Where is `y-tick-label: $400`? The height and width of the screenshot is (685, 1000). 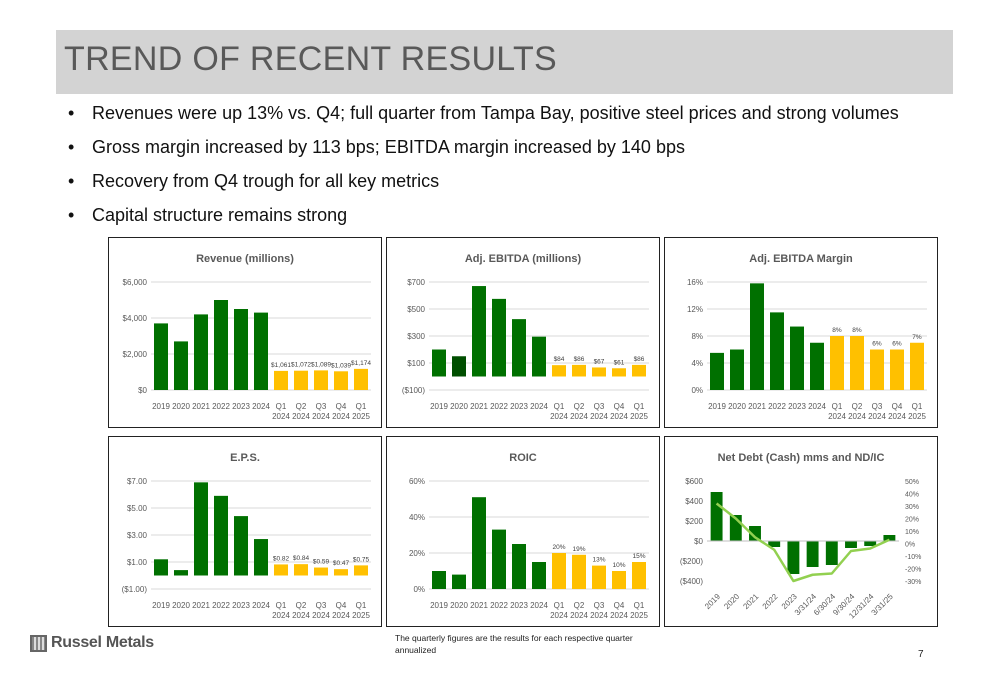 y-tick-label: $400 is located at coordinates (694, 501).